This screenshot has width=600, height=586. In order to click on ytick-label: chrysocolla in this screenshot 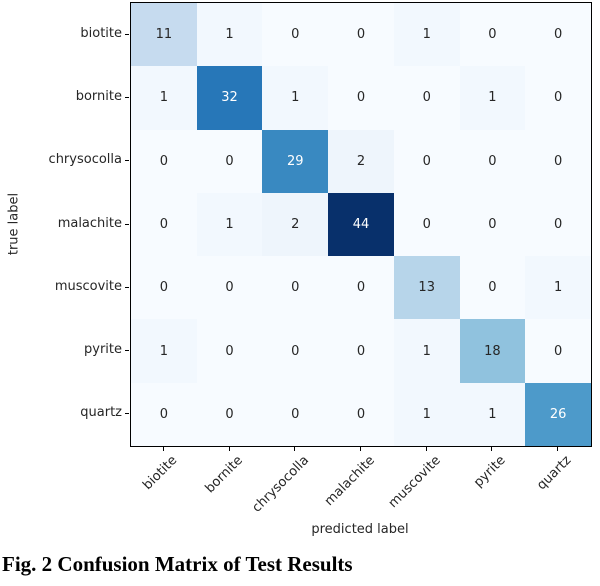, I will do `click(85, 160)`.